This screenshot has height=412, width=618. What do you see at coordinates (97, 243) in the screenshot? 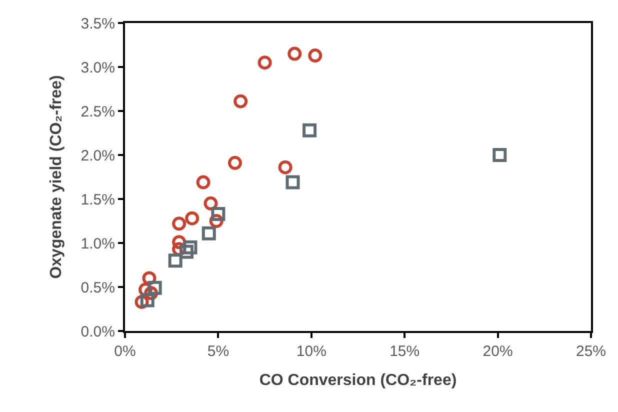
I see `y-tick-label: 1.0%` at bounding box center [97, 243].